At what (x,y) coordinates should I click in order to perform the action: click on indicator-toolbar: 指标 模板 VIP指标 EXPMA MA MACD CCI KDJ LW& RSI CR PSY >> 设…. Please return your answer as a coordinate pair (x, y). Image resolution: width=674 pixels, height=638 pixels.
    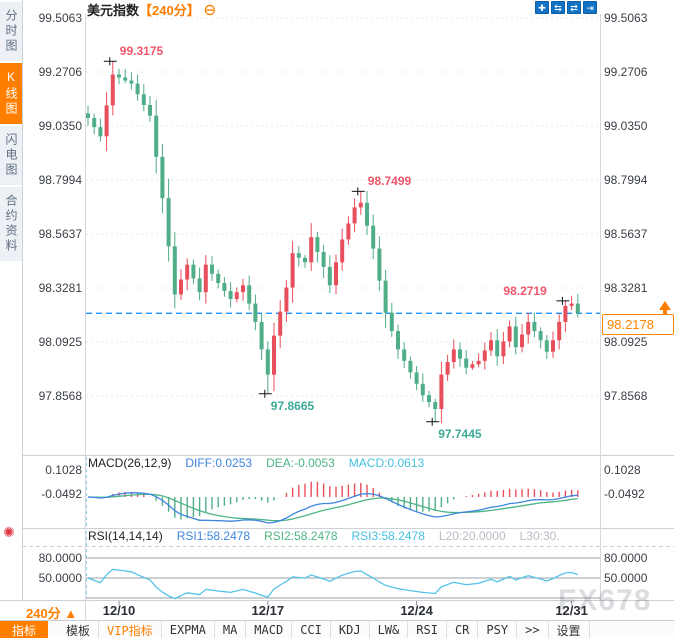
    Looking at the image, I should click on (337, 629).